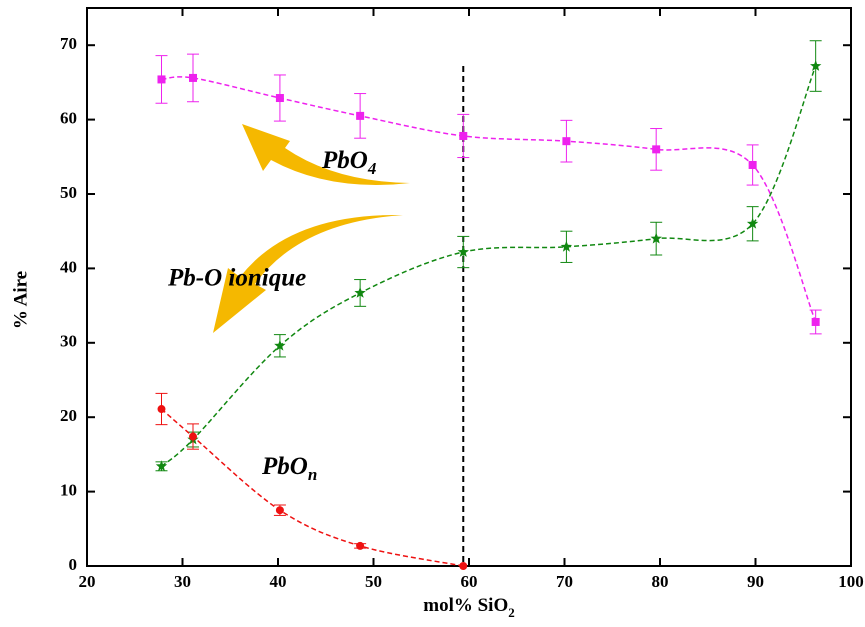 The image size is (865, 627). What do you see at coordinates (755, 581) in the screenshot?
I see `x-tick-label: 90` at bounding box center [755, 581].